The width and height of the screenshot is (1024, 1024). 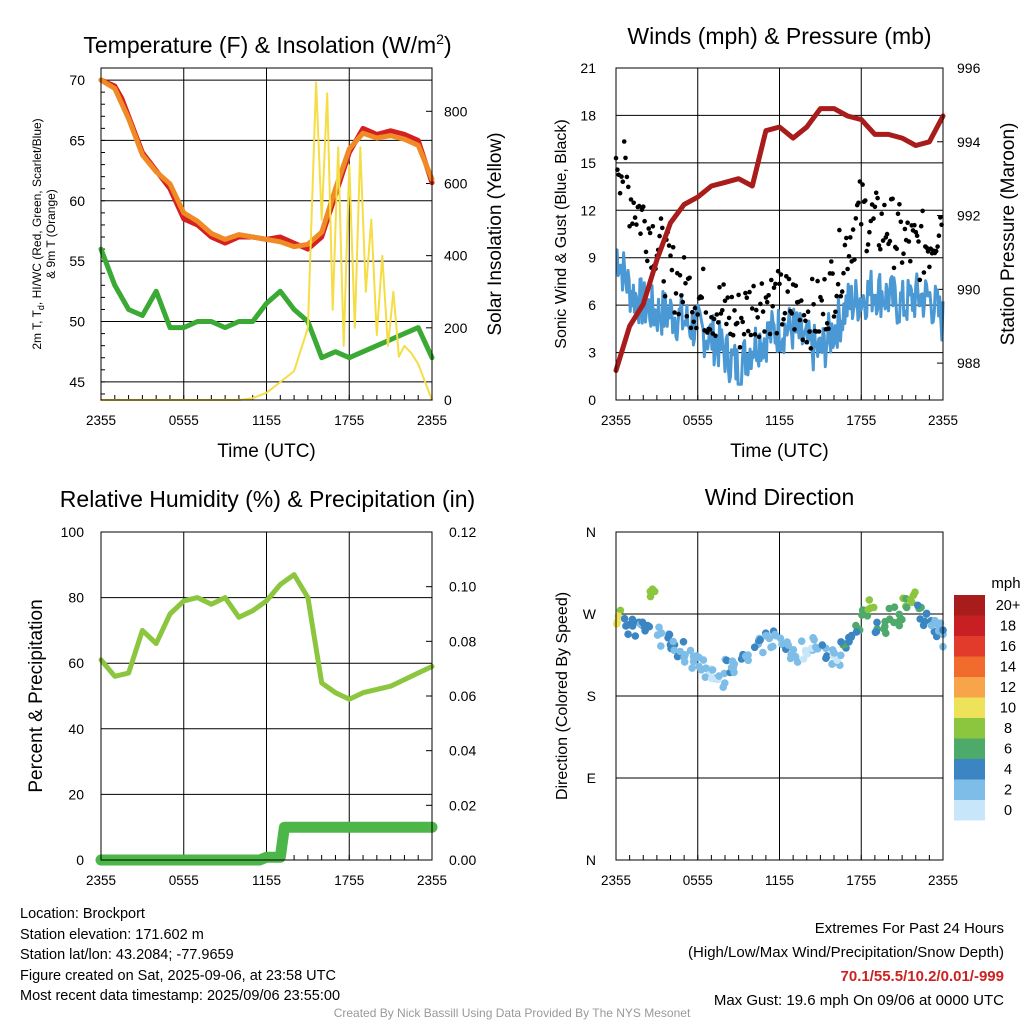 What do you see at coordinates (1008, 709) in the screenshot?
I see `legend-label: 10` at bounding box center [1008, 709].